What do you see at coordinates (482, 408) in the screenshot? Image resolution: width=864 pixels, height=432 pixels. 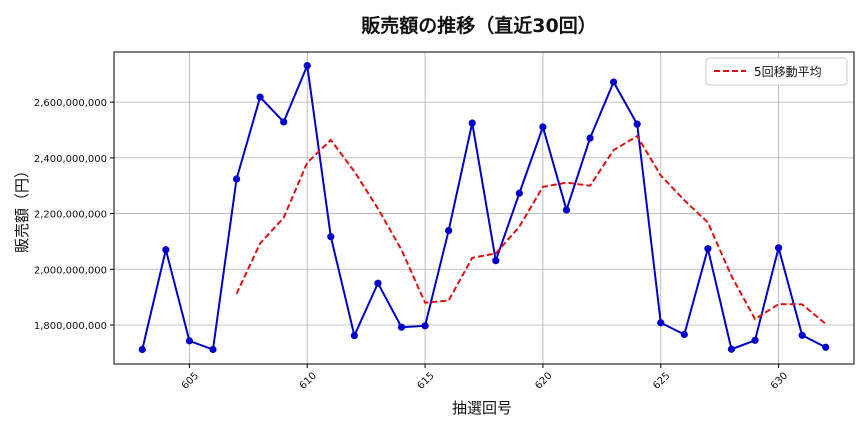 I see `x-axis-label: 抽選回号` at bounding box center [482, 408].